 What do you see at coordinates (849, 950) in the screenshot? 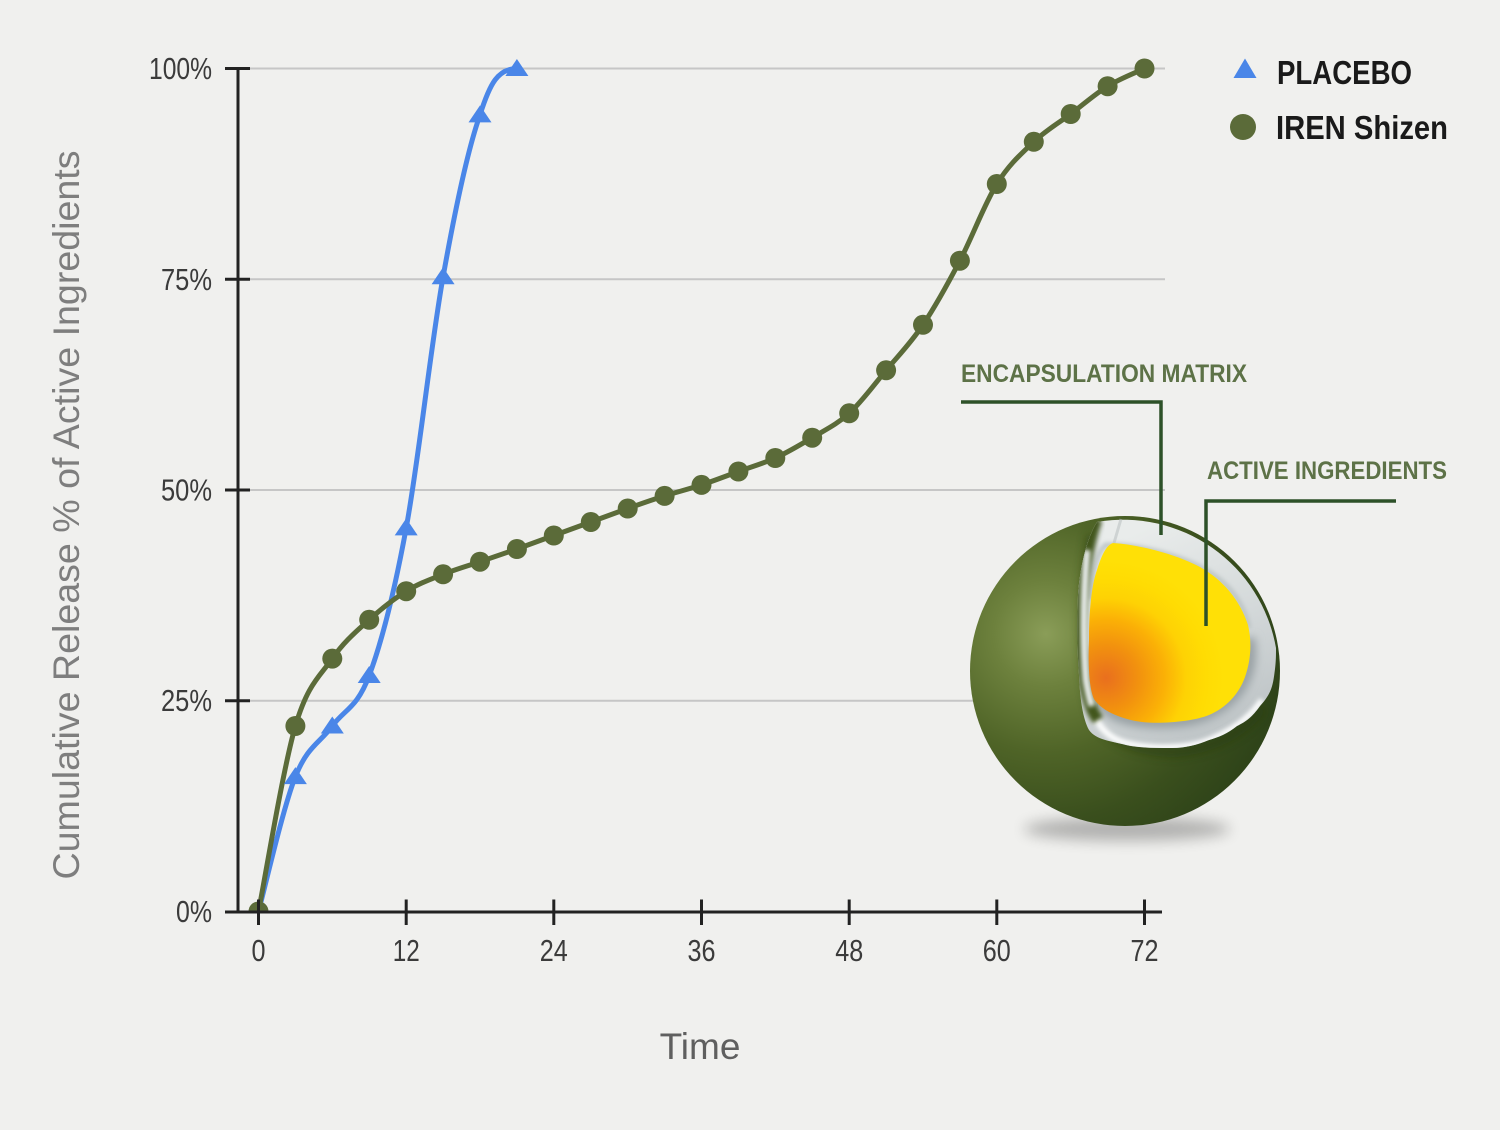
I see `svg-text: 48` at bounding box center [849, 950].